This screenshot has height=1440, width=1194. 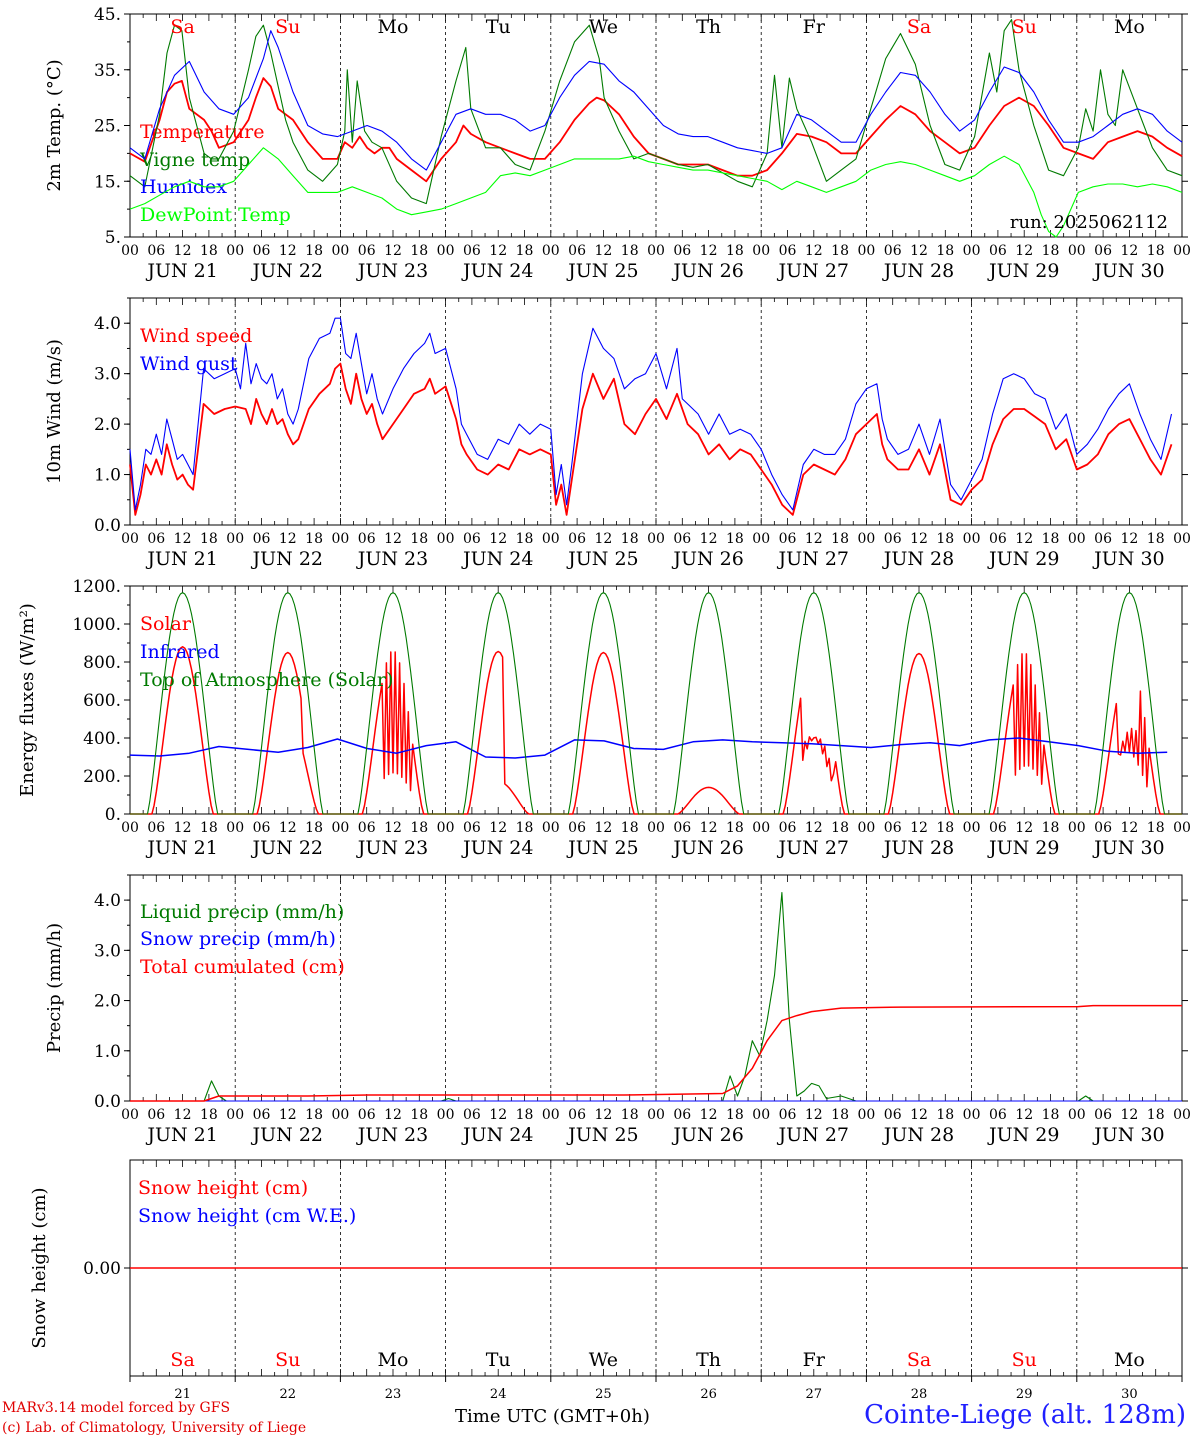 I want to click on series-line-vigne-temp, so click(x=656, y=112).